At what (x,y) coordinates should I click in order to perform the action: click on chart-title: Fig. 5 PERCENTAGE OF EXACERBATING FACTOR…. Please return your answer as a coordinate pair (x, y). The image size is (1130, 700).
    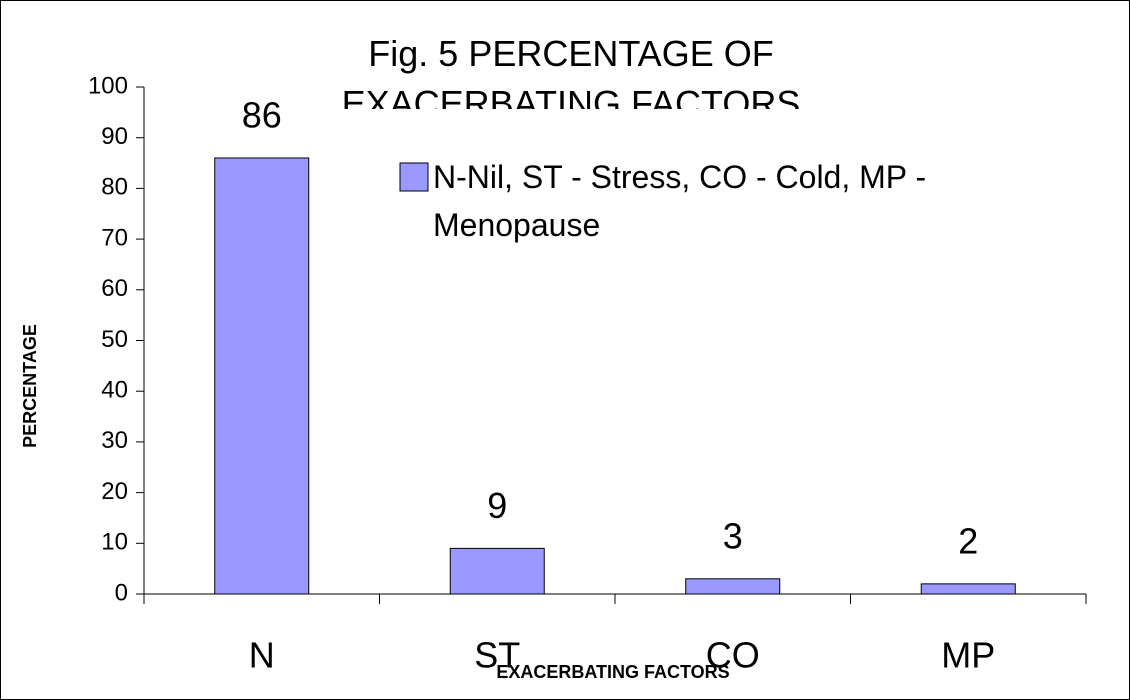
    Looking at the image, I should click on (571, 78).